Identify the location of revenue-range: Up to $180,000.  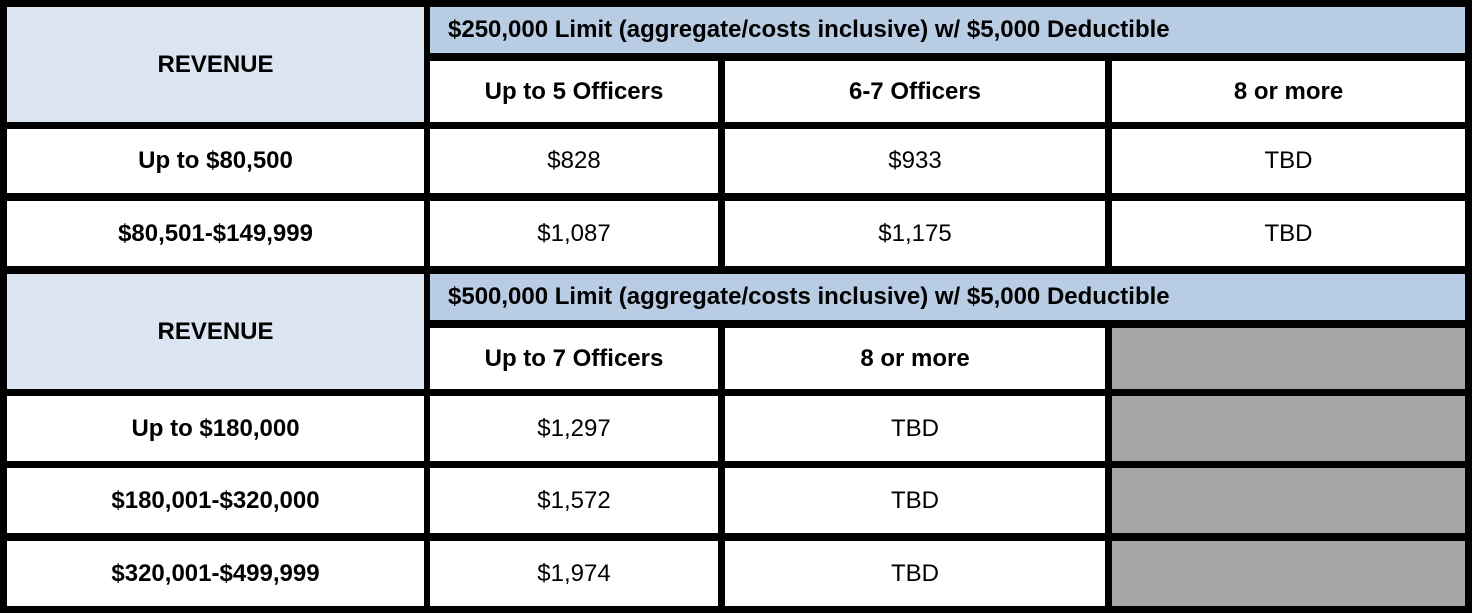
(215, 428).